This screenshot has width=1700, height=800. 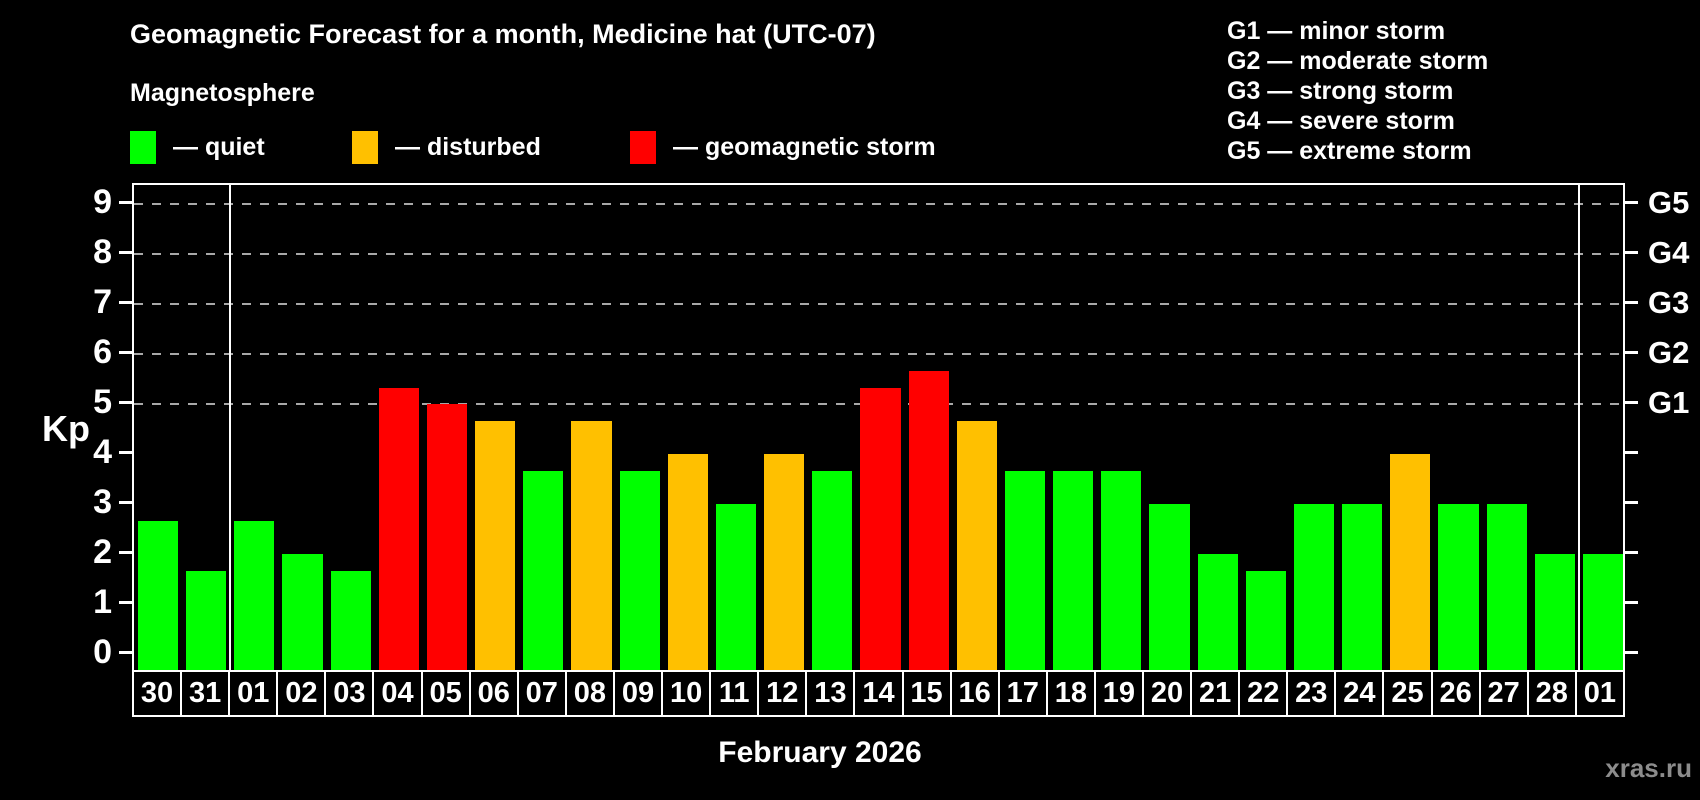 What do you see at coordinates (102, 402) in the screenshot?
I see `y-tick-label-5: 5` at bounding box center [102, 402].